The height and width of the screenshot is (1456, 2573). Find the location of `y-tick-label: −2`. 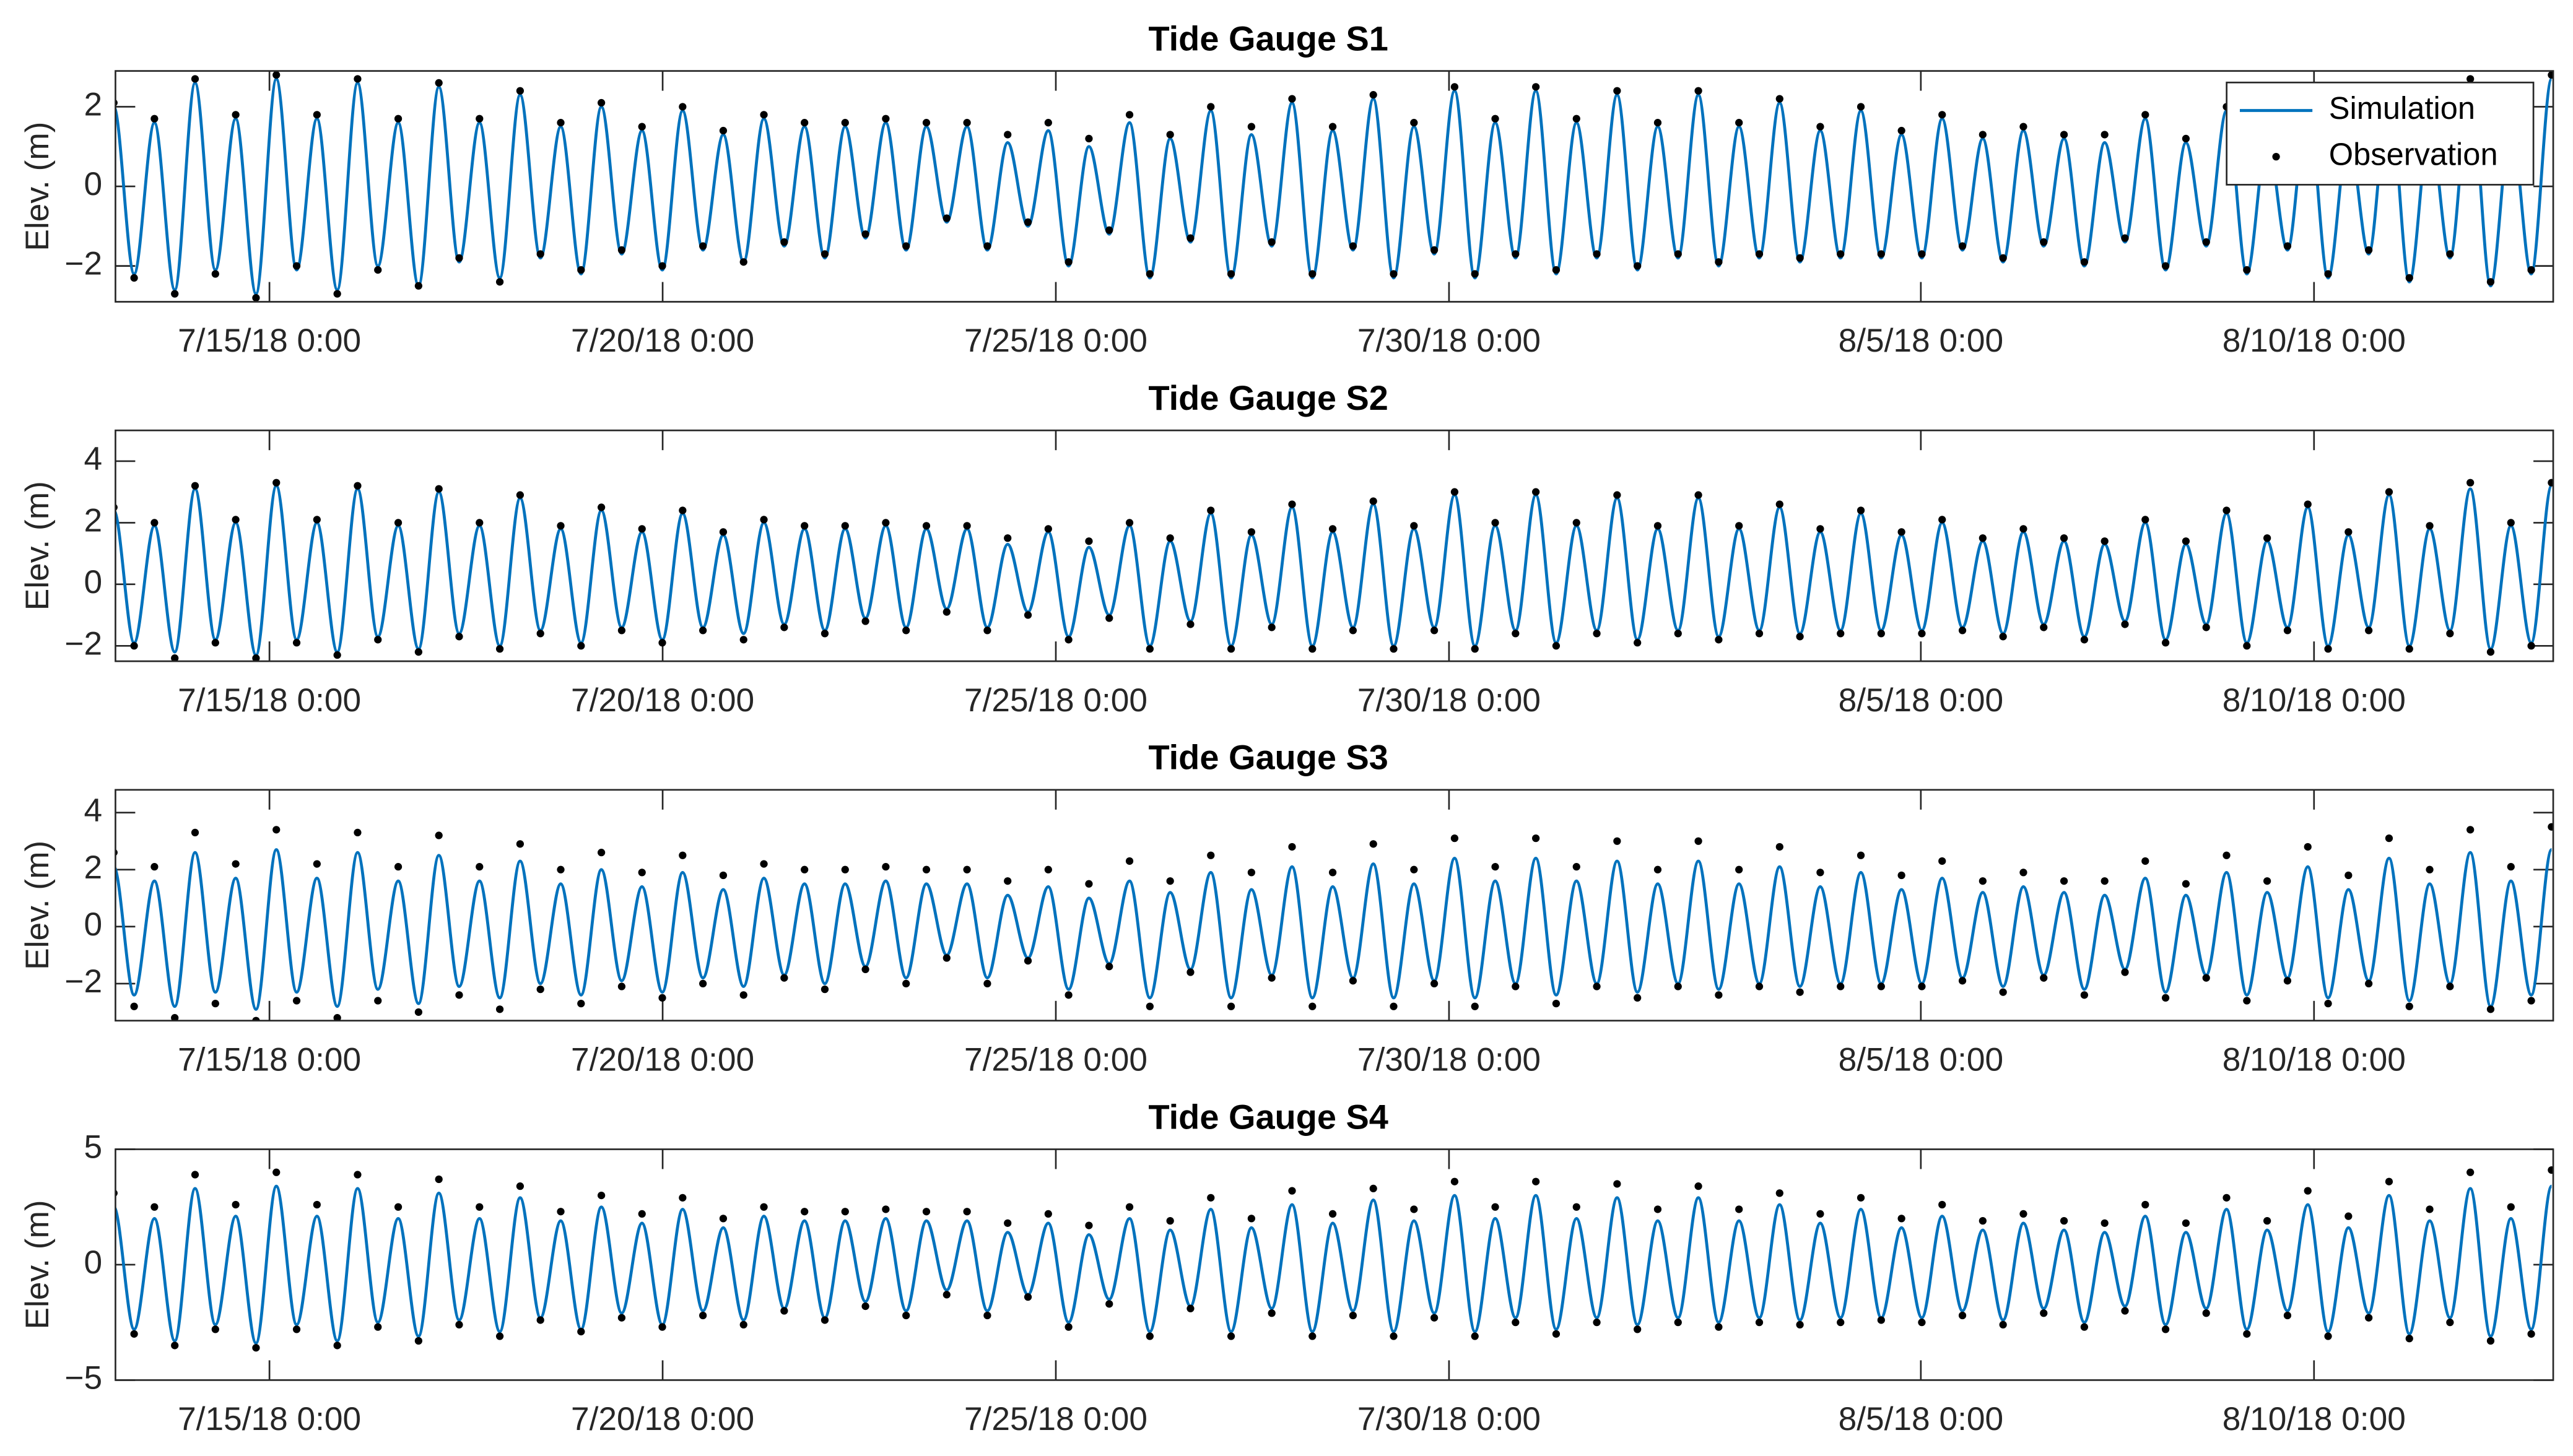

y-tick-label: −2 is located at coordinates (83, 643).